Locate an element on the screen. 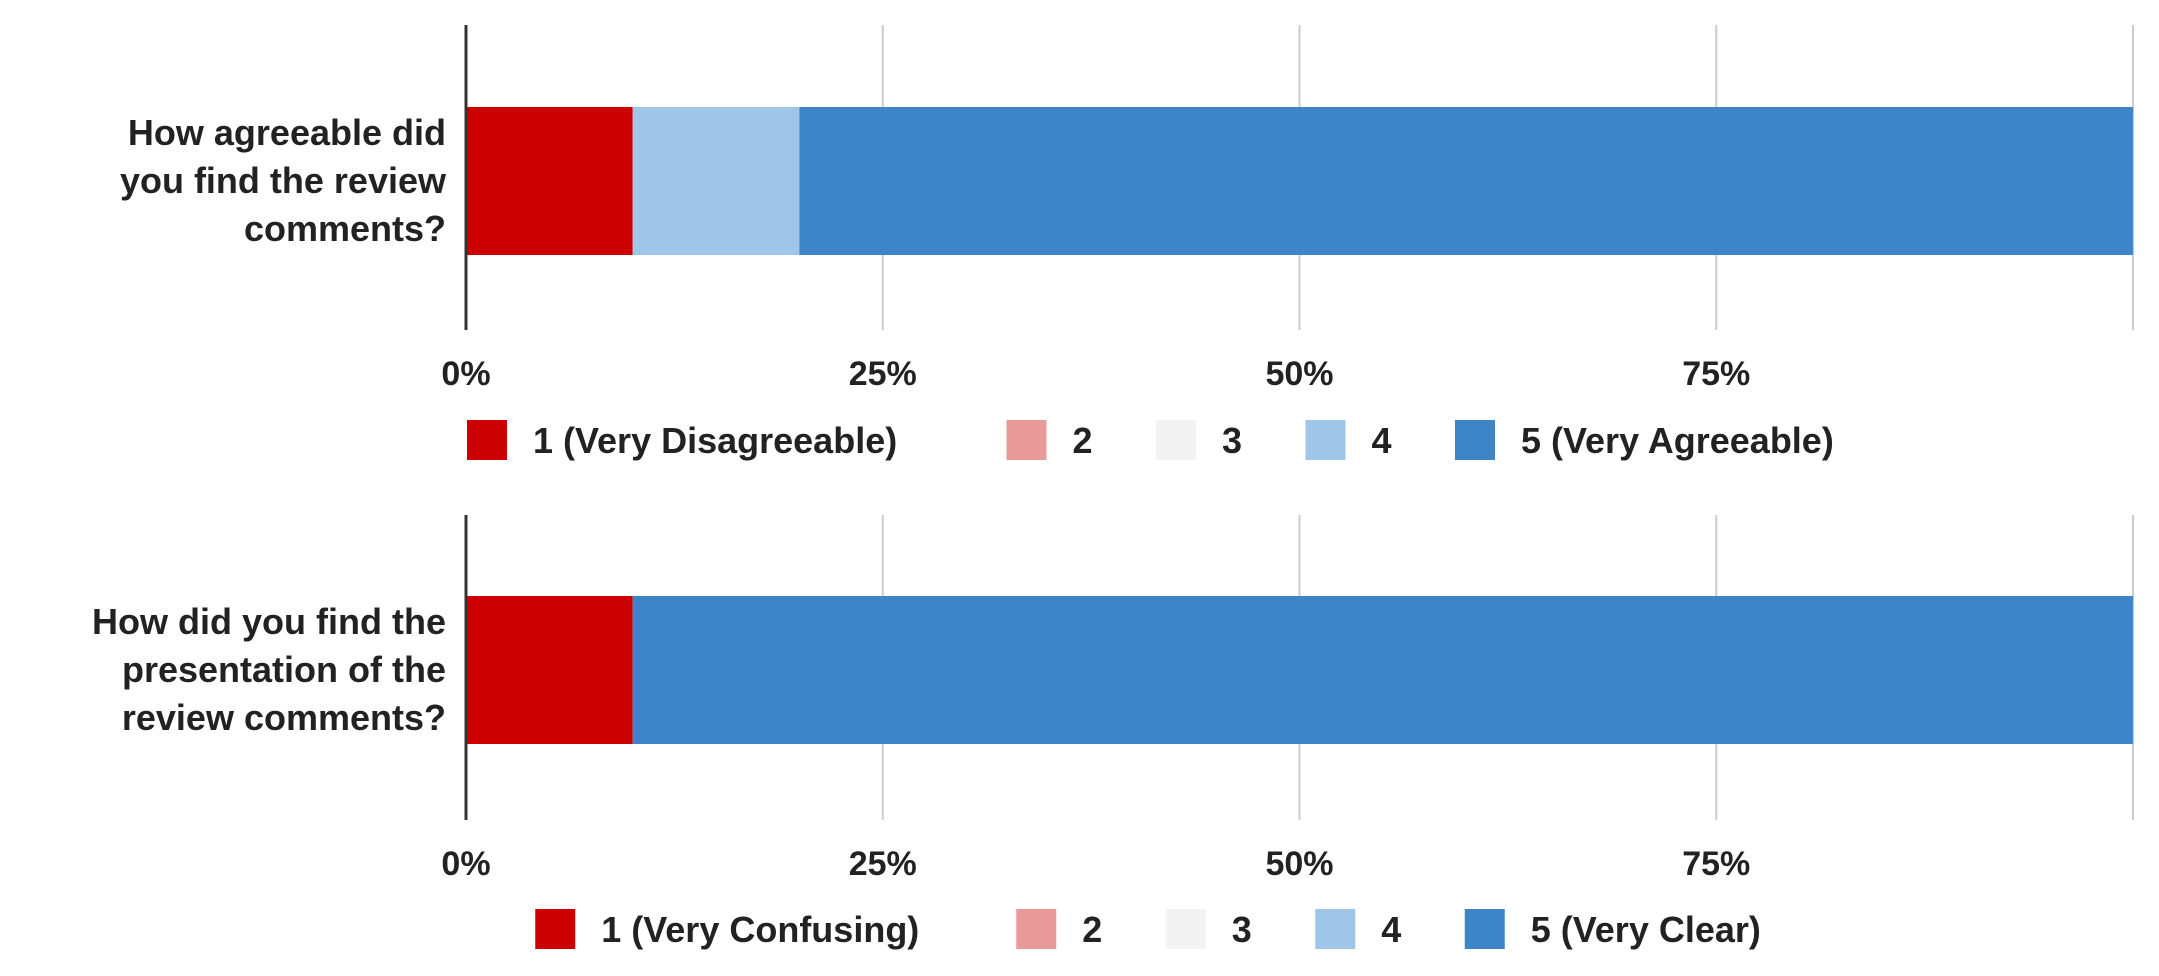 This screenshot has height=976, width=2159. legend-label: 5 (Very Agreeable) is located at coordinates (1677, 440).